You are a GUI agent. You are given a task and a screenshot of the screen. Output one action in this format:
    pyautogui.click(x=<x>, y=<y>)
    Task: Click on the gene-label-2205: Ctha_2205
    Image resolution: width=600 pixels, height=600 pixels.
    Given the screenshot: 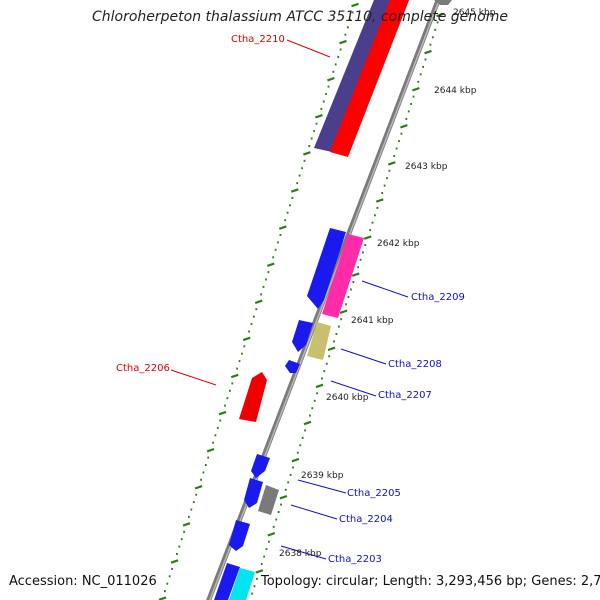 What is the action you would take?
    pyautogui.click(x=374, y=493)
    